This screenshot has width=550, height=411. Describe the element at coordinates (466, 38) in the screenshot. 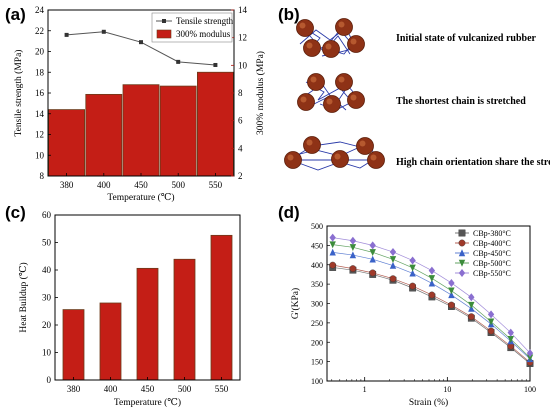

I see `panel-b-caption-1: Initial state of vulcanized rubber` at that location.